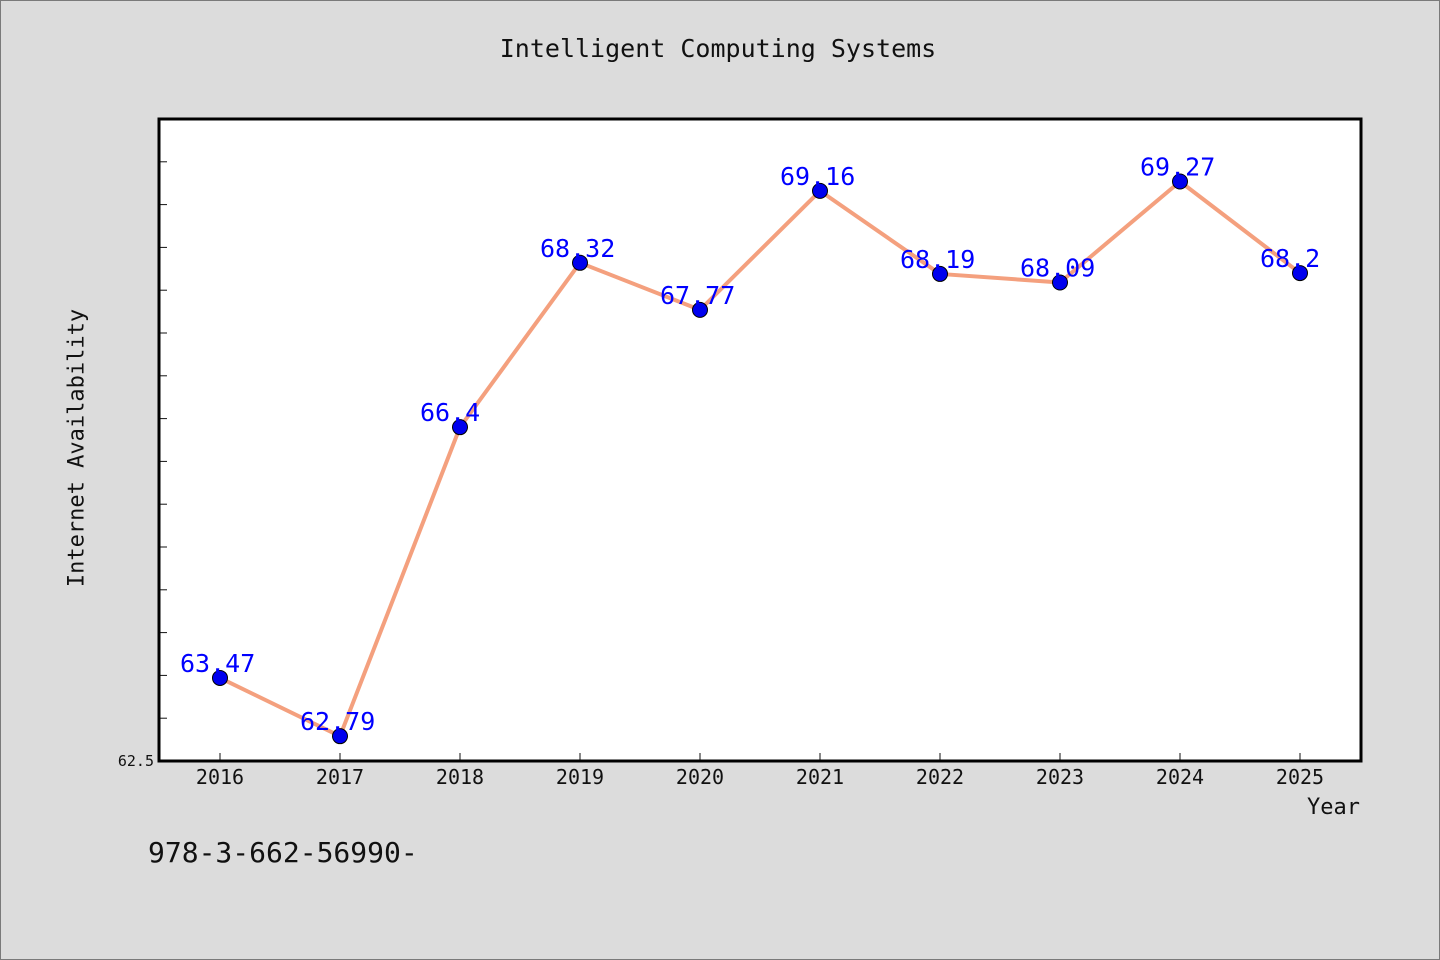 The height and width of the screenshot is (960, 1440). What do you see at coordinates (817, 176) in the screenshot?
I see `data-label: 69.16` at bounding box center [817, 176].